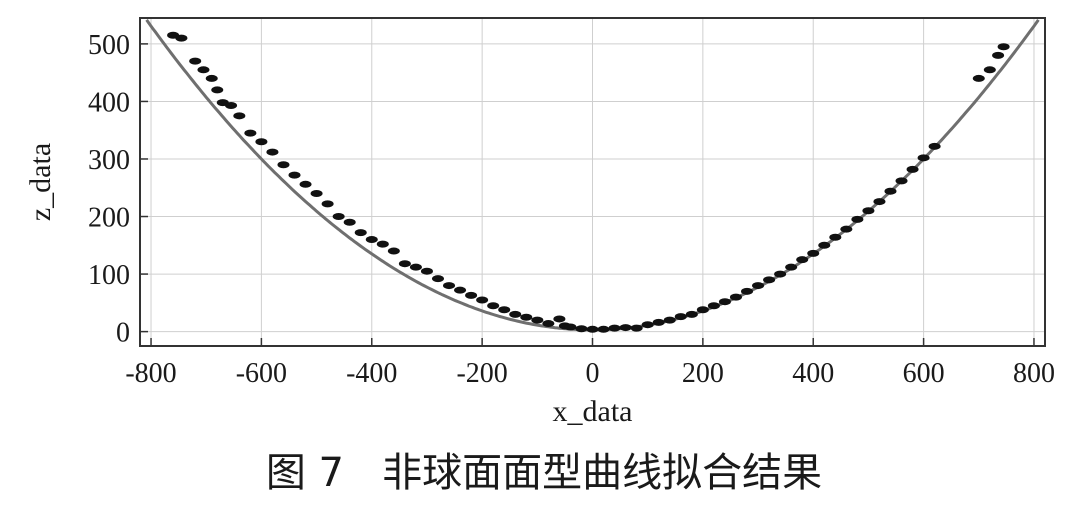  Describe the element at coordinates (371, 373) in the screenshot. I see `x-tick-label: -400` at that location.